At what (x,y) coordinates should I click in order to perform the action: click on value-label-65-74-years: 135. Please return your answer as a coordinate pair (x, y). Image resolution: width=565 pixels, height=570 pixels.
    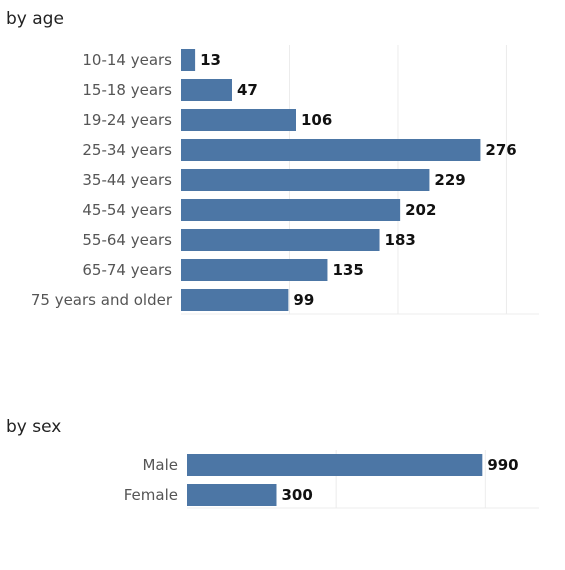
    Looking at the image, I should click on (347, 270).